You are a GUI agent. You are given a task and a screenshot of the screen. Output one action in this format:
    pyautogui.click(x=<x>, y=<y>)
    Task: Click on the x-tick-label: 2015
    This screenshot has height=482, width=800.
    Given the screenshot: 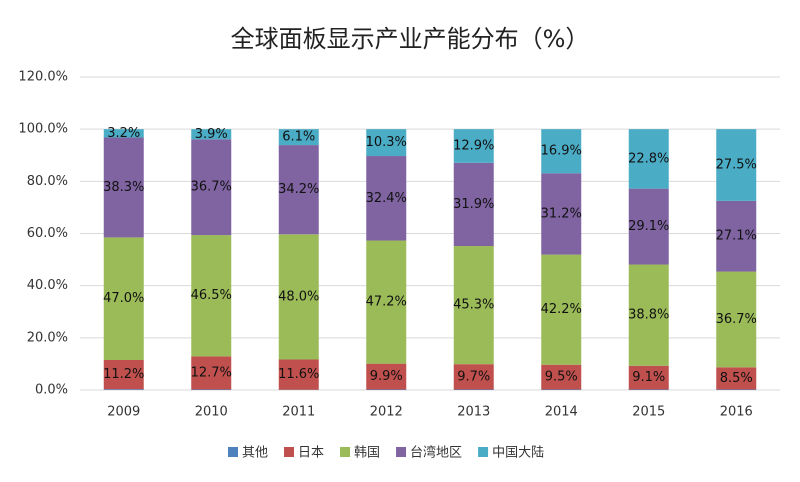 What is the action you would take?
    pyautogui.click(x=648, y=412)
    